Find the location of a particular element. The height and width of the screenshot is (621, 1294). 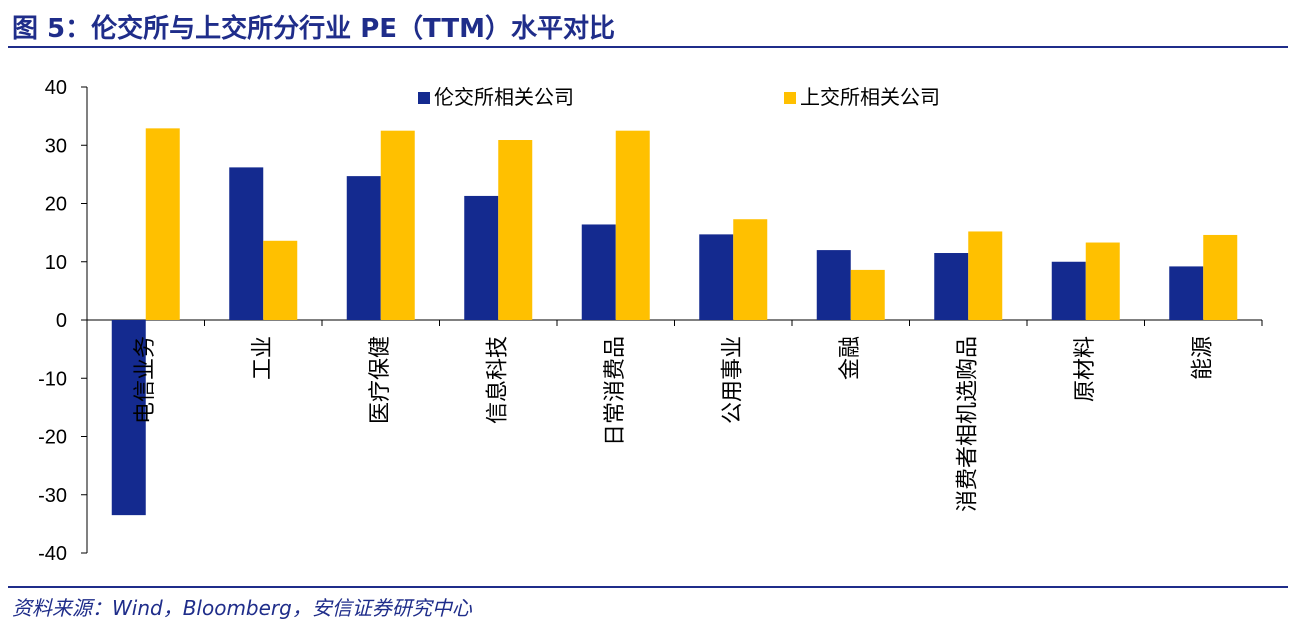

category-label: 能源 is located at coordinates (1202, 358).